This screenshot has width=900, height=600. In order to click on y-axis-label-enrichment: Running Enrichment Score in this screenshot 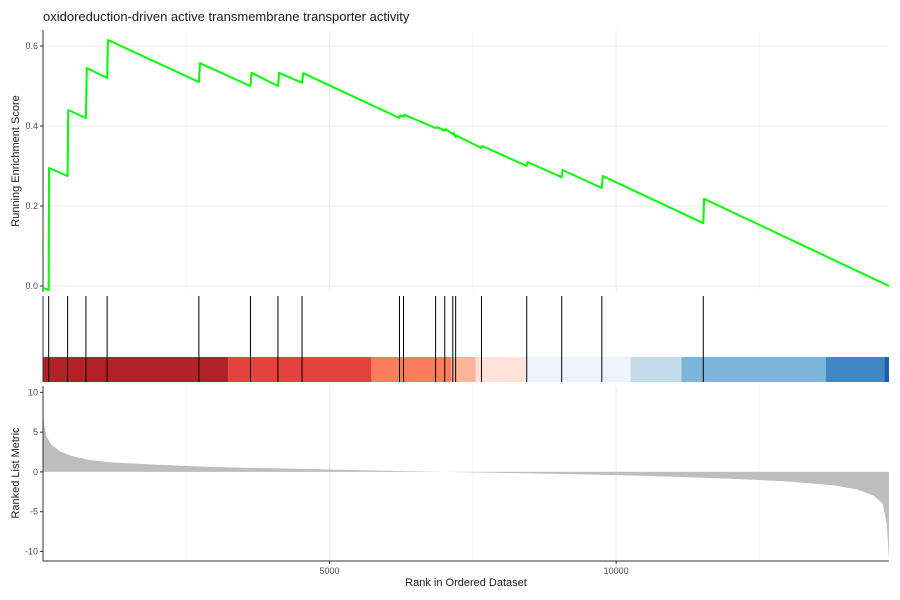, I will do `click(16, 160)`.